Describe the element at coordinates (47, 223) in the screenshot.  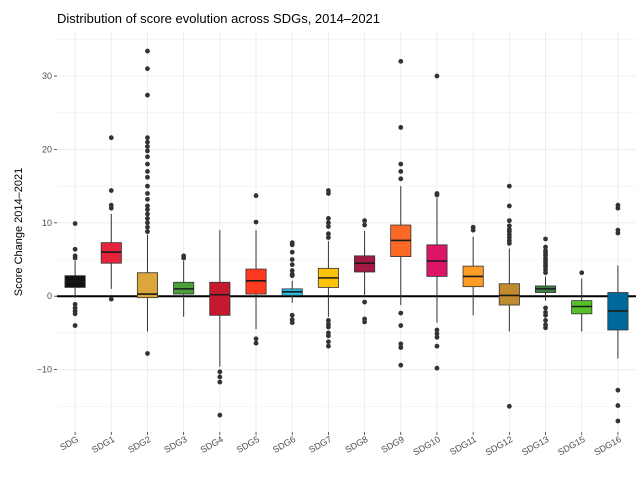
I see `y-axis-ticks: −10 0 10 20 30` at that location.